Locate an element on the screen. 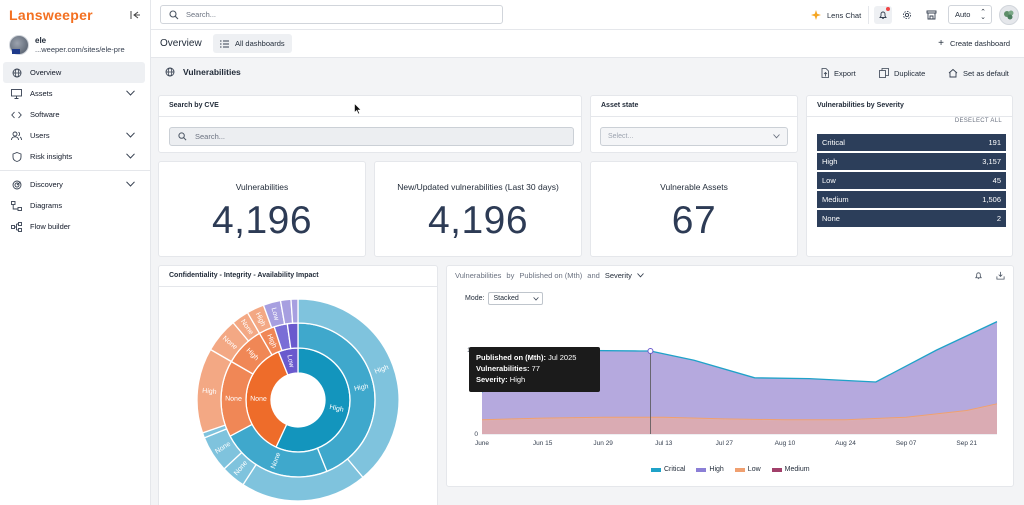  sidebar-item-label: Diagrams is located at coordinates (46, 205).